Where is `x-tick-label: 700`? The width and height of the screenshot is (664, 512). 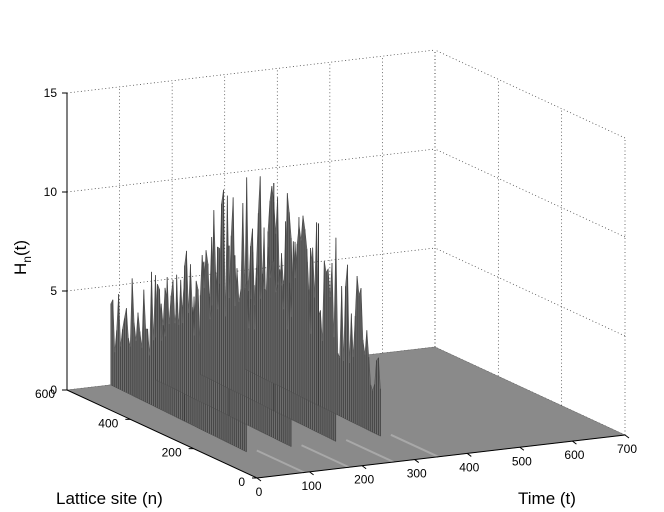 x-tick-label: 700 is located at coordinates (627, 449).